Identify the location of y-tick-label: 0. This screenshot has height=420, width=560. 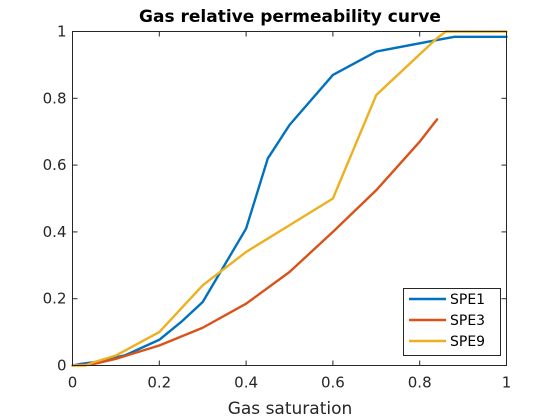
(62, 366).